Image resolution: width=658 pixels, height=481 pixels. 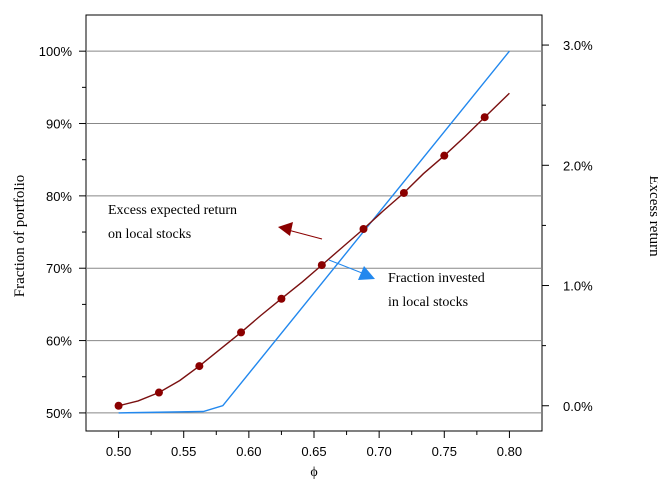 I want to click on x-tick-label-4: 0.70, so click(x=378, y=451).